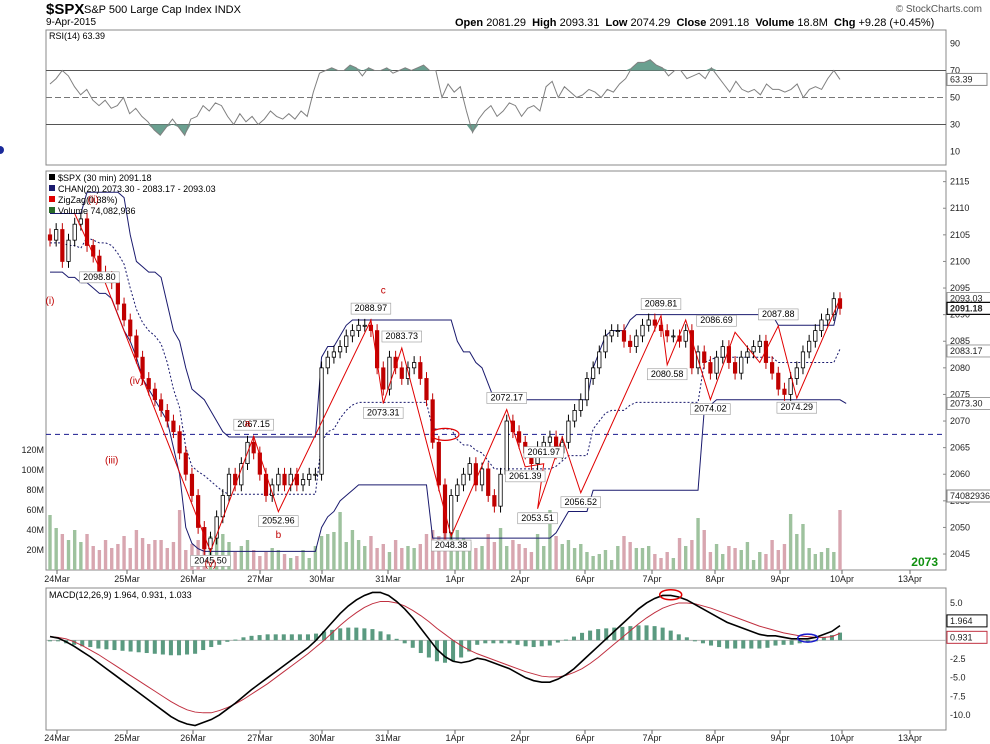 The width and height of the screenshot is (990, 744). What do you see at coordinates (714, 579) in the screenshot?
I see `x-tick-label: 8Apr` at bounding box center [714, 579].